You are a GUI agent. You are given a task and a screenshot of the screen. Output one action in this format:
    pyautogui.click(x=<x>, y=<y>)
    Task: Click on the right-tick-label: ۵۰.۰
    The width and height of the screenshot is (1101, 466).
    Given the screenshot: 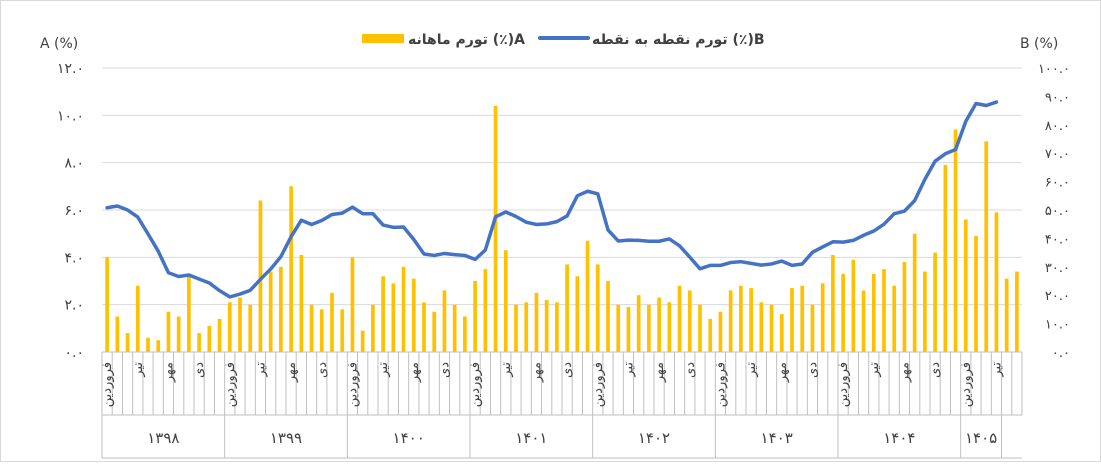 What is the action you would take?
    pyautogui.click(x=1057, y=211)
    